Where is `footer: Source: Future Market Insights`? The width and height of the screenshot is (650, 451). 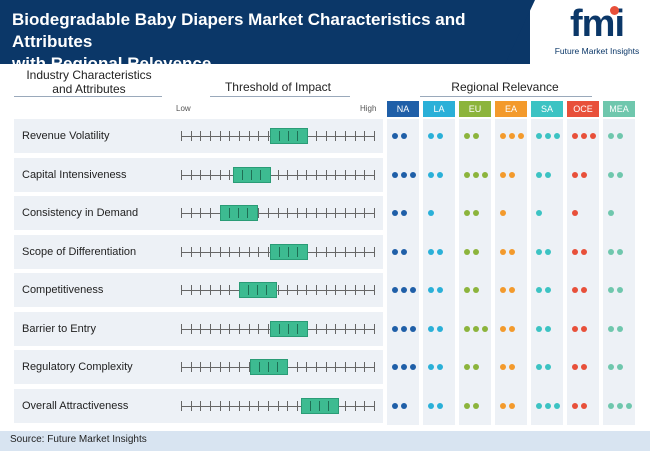 footer: Source: Future Market Insights is located at coordinates (325, 441).